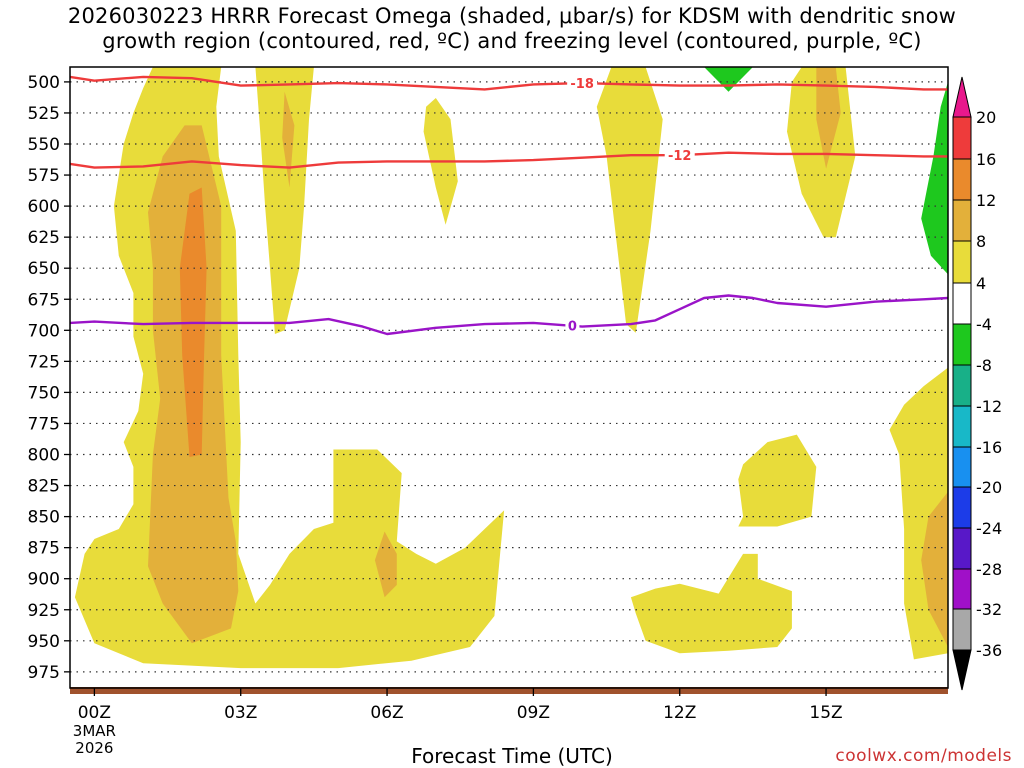 The image size is (1024, 768). I want to click on x-tick-label-06Z: 06Z, so click(386, 713).